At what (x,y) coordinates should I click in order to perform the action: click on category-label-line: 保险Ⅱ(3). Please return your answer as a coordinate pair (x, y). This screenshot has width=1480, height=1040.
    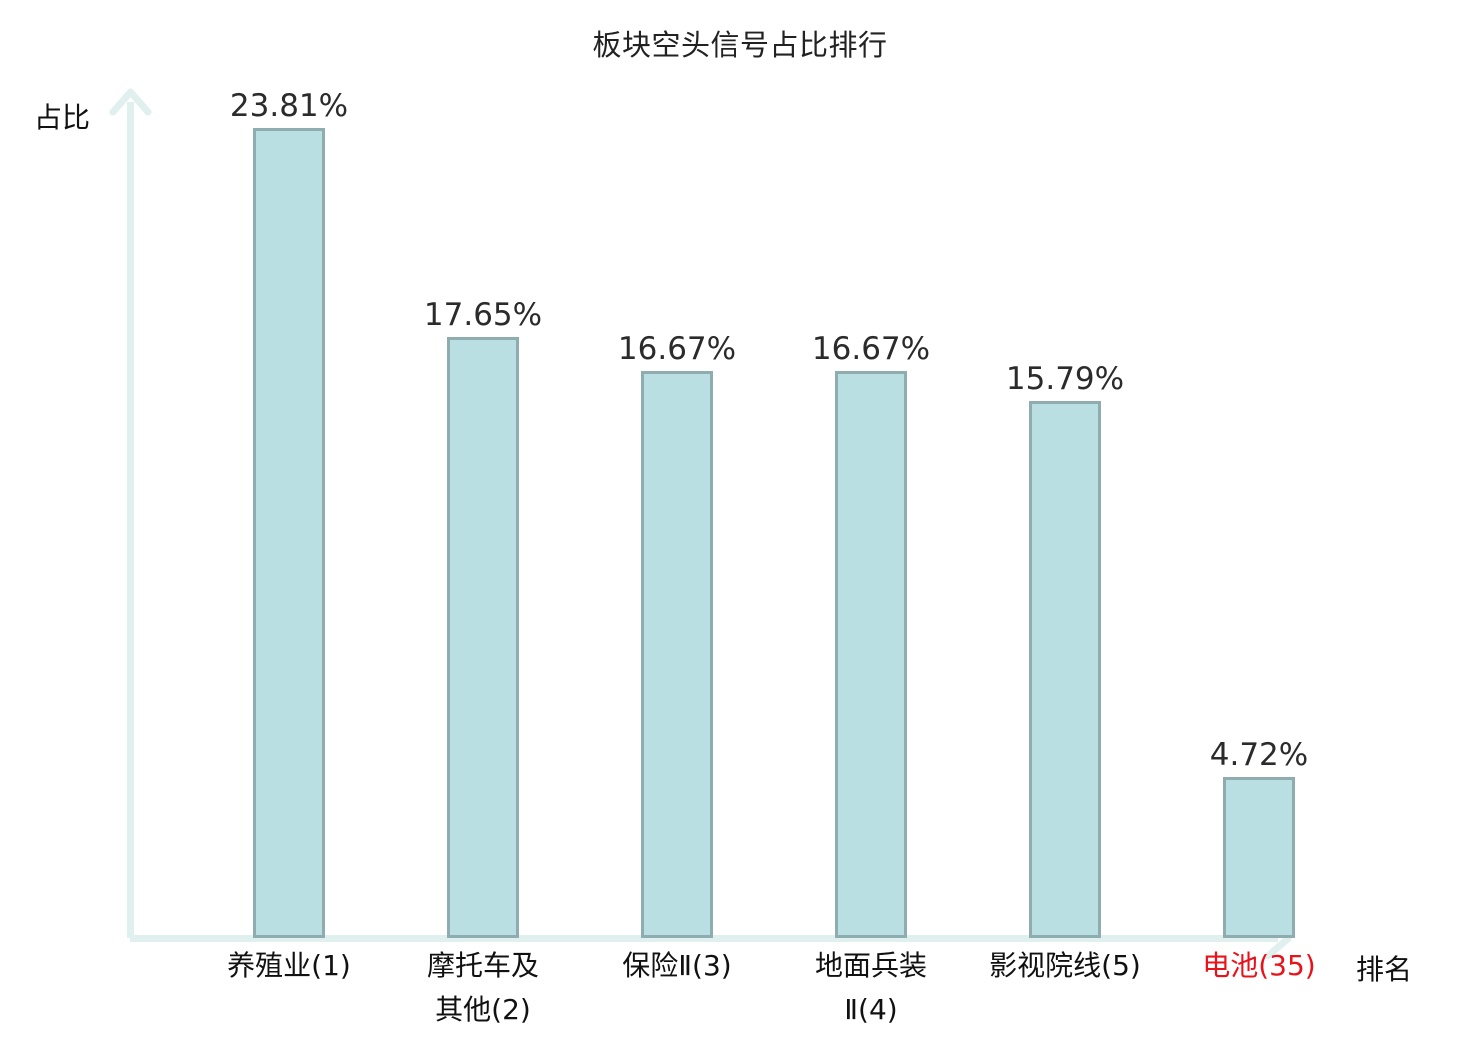
    Looking at the image, I should click on (677, 965).